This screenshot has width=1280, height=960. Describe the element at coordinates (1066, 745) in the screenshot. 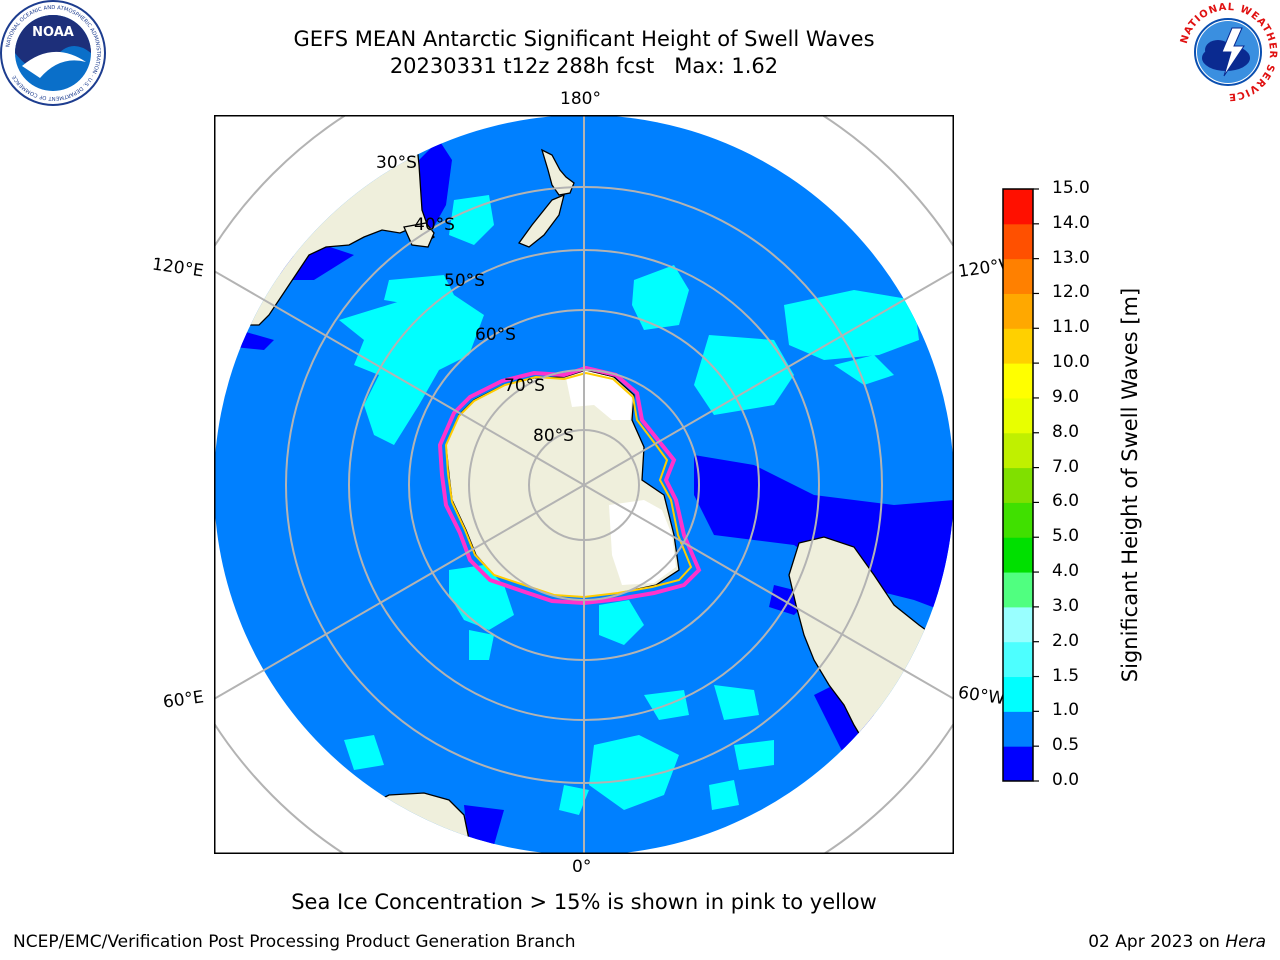

I see `colorbar-tick-label: 0.5` at that location.